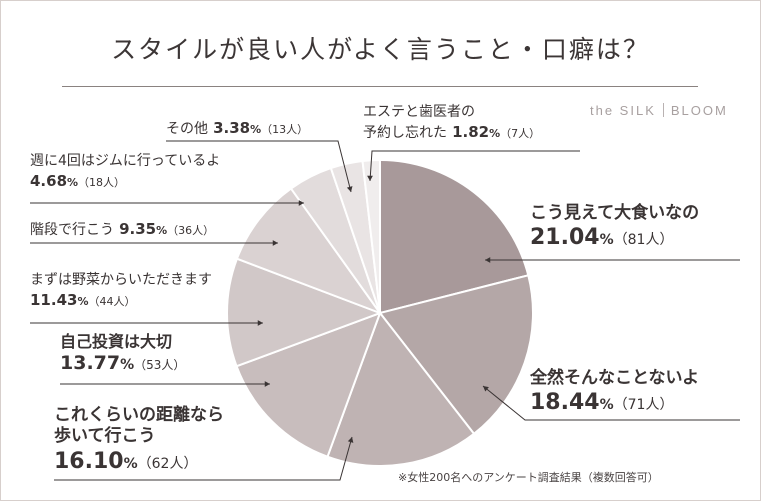  Describe the element at coordinates (643, 405) in the screenshot. I see `slice-1-count: （71人）` at that location.